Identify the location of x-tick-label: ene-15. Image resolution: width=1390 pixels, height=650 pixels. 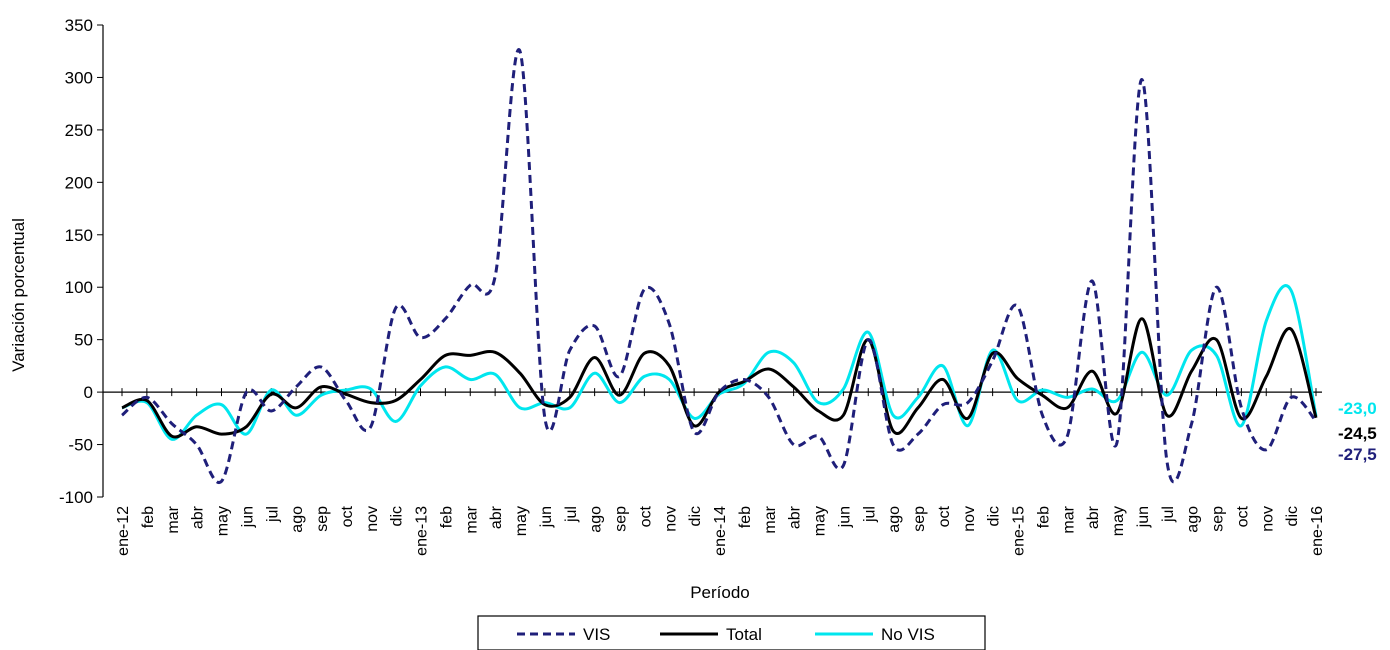
(1019, 531).